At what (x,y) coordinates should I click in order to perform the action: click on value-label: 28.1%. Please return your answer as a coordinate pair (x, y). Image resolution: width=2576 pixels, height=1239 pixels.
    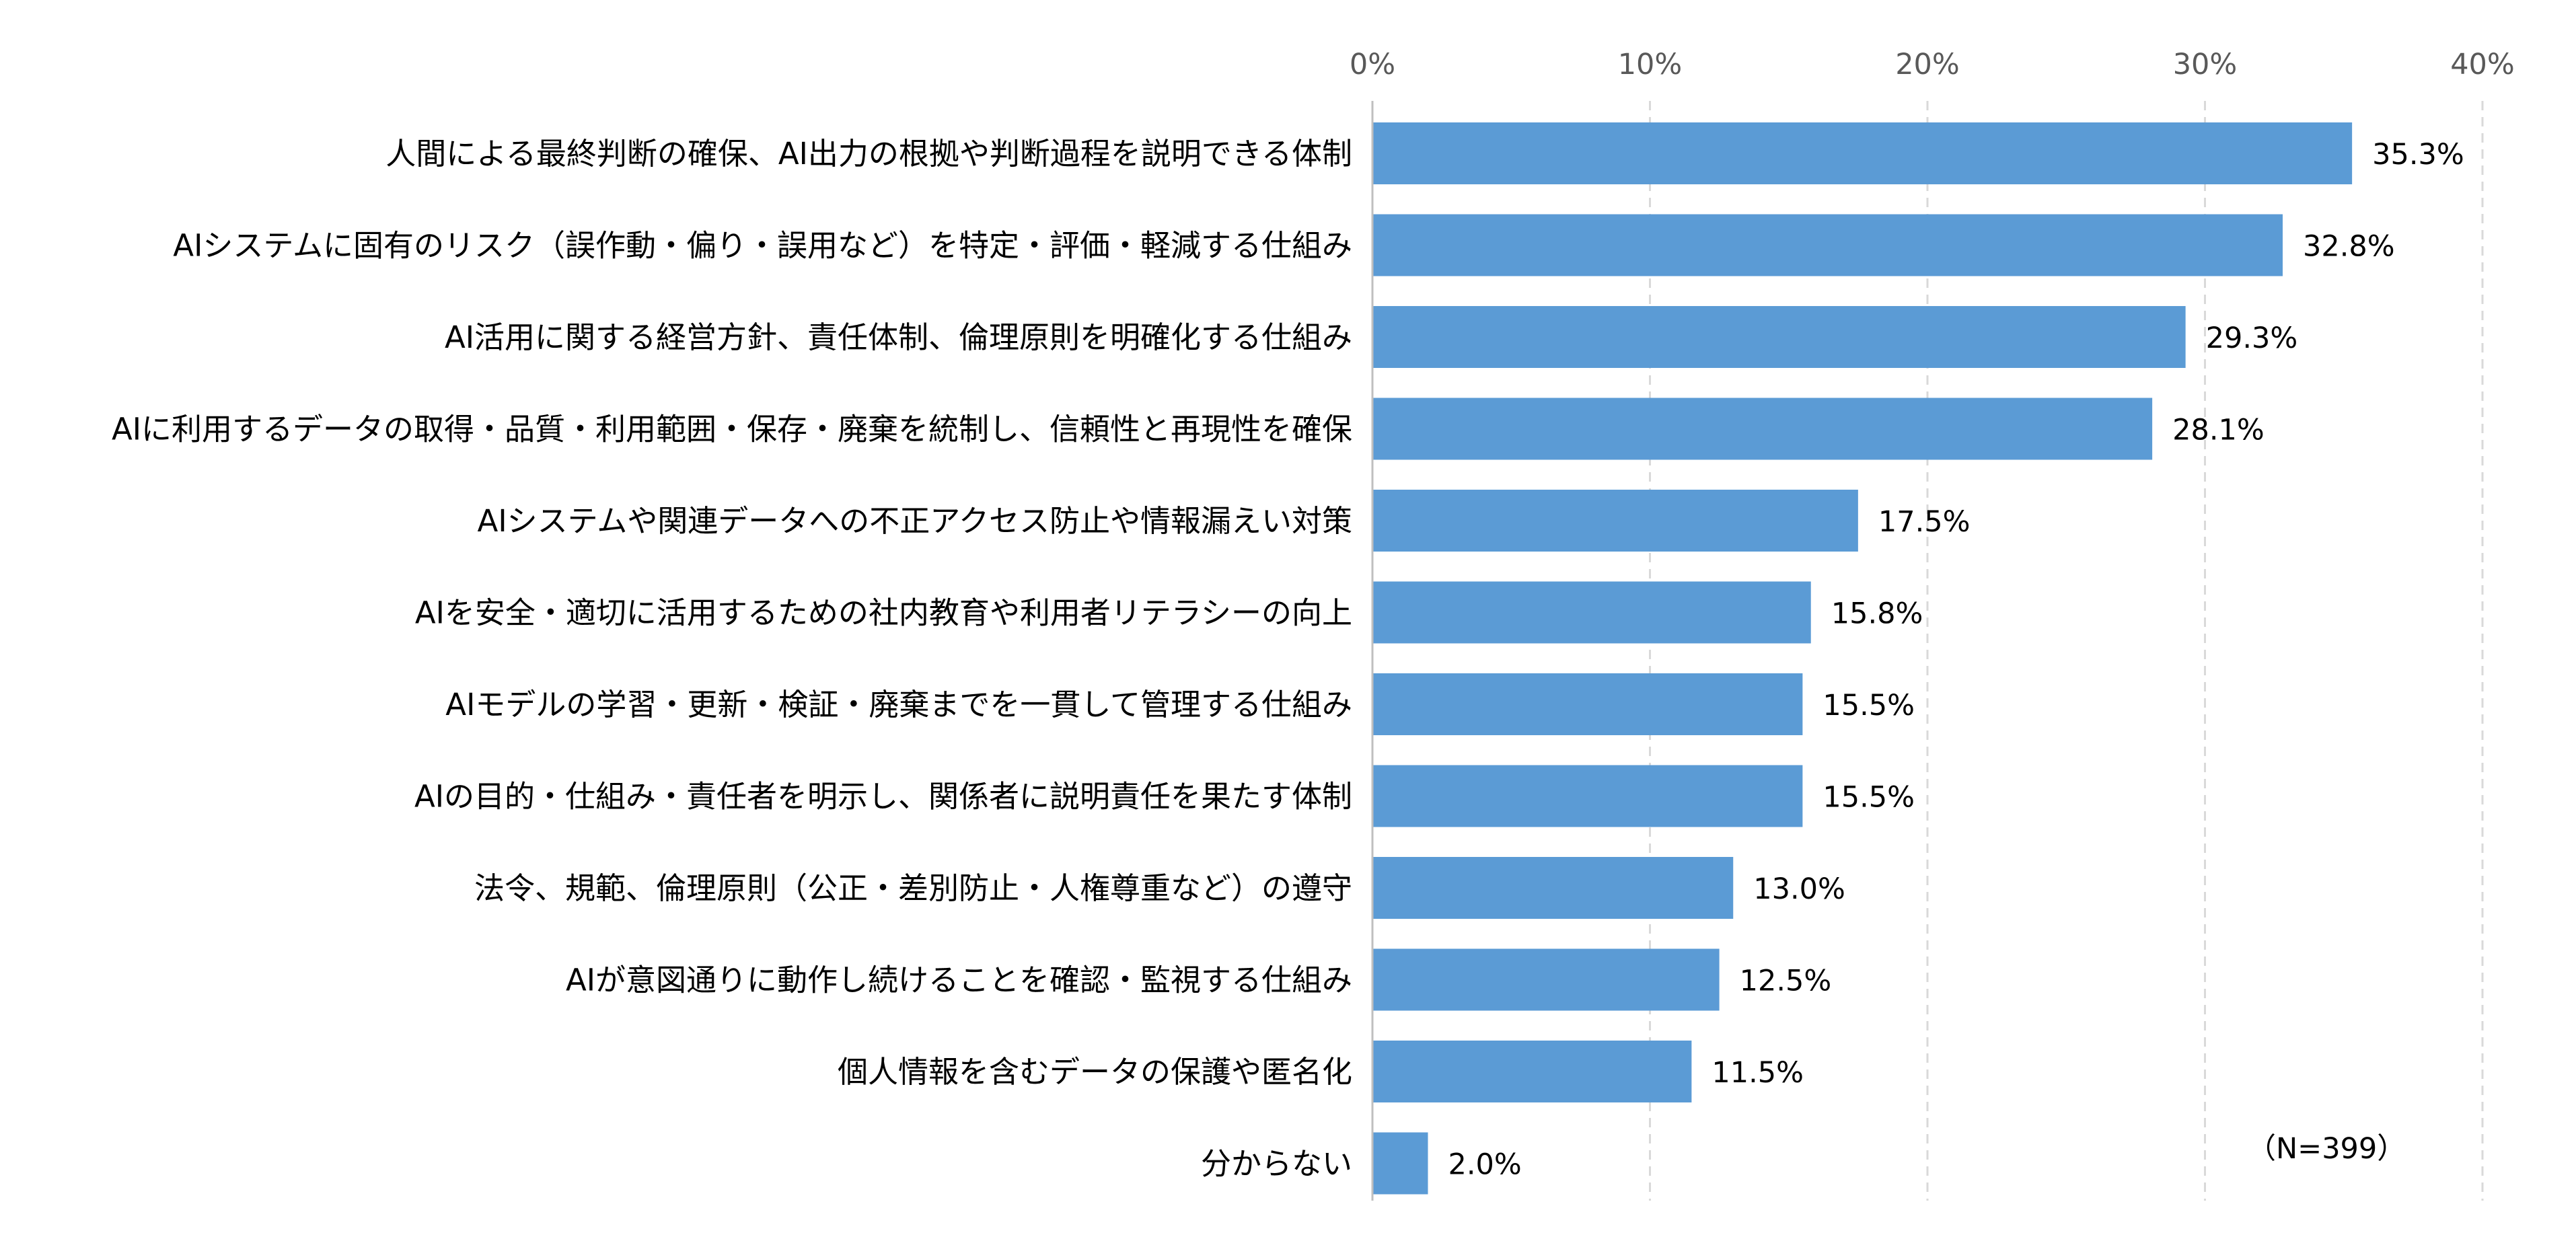
    Looking at the image, I should click on (2218, 430).